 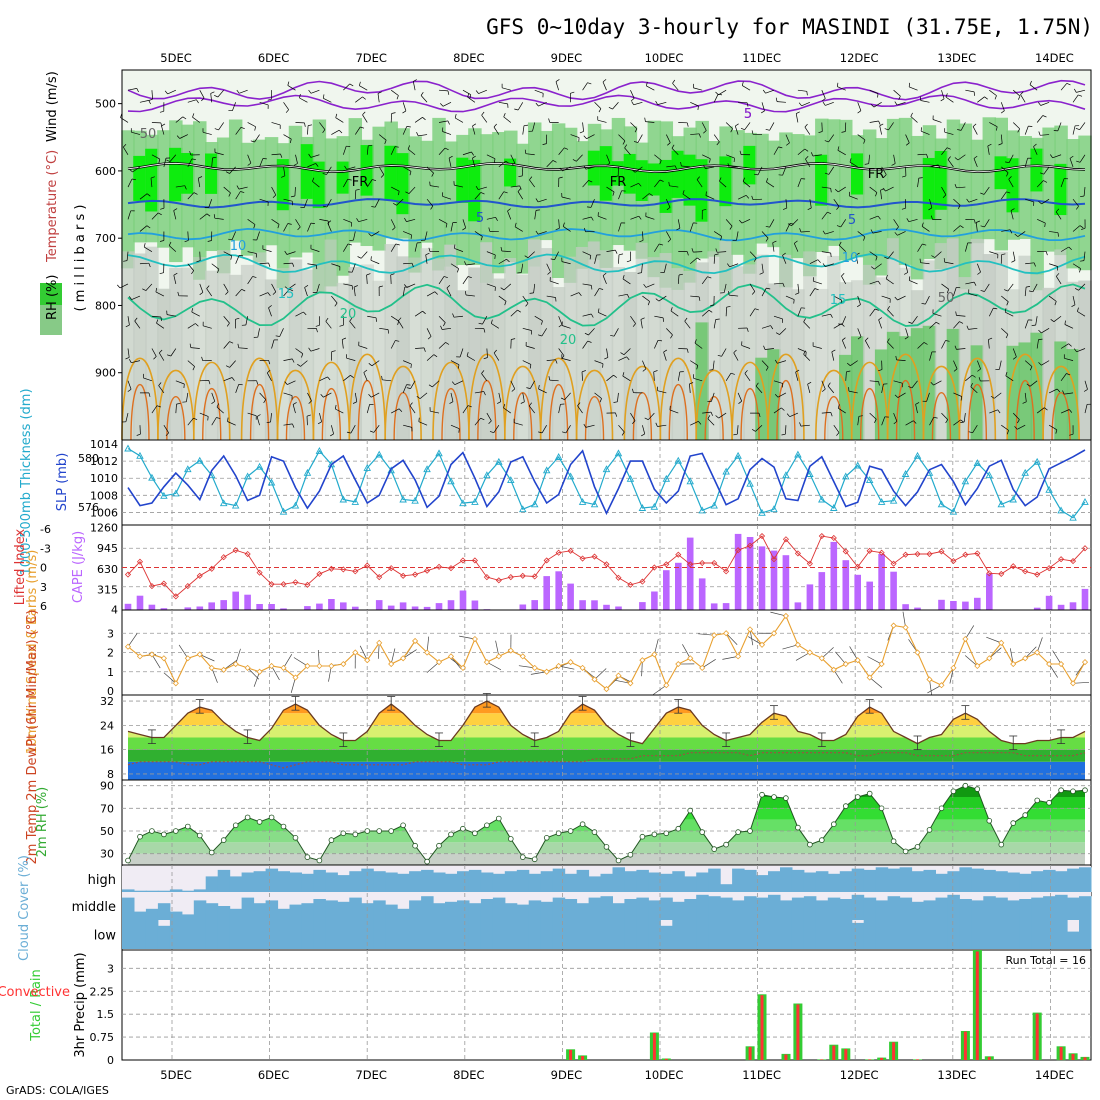 I want to click on contour-label: FR, so click(x=876, y=174).